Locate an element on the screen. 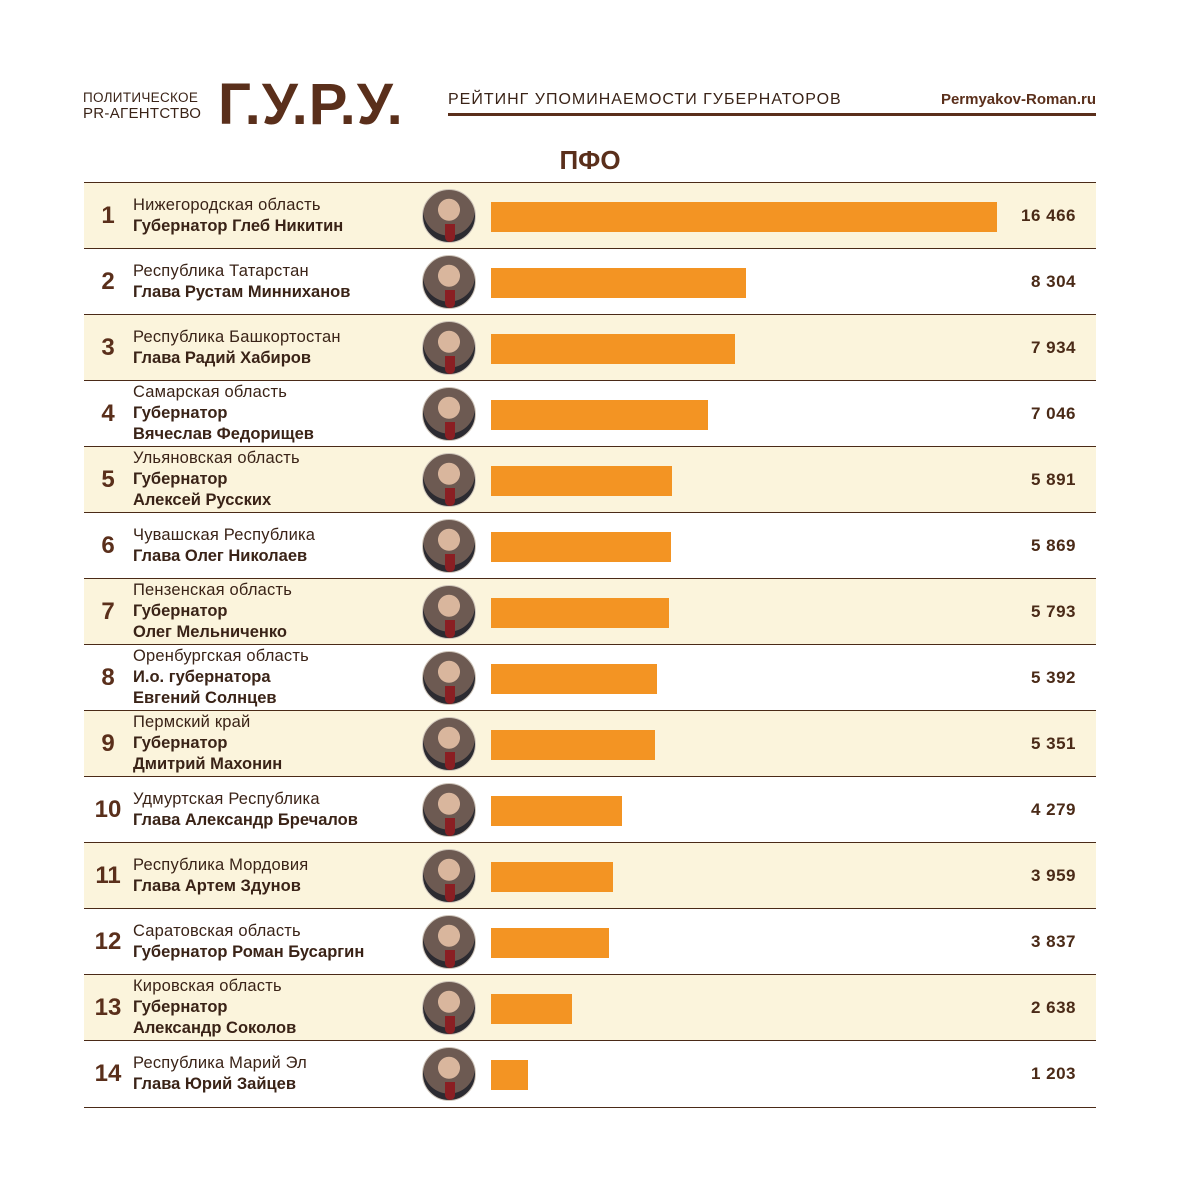 This screenshot has height=1200, width=1180. value-label: 5 793 is located at coordinates (1053, 611).